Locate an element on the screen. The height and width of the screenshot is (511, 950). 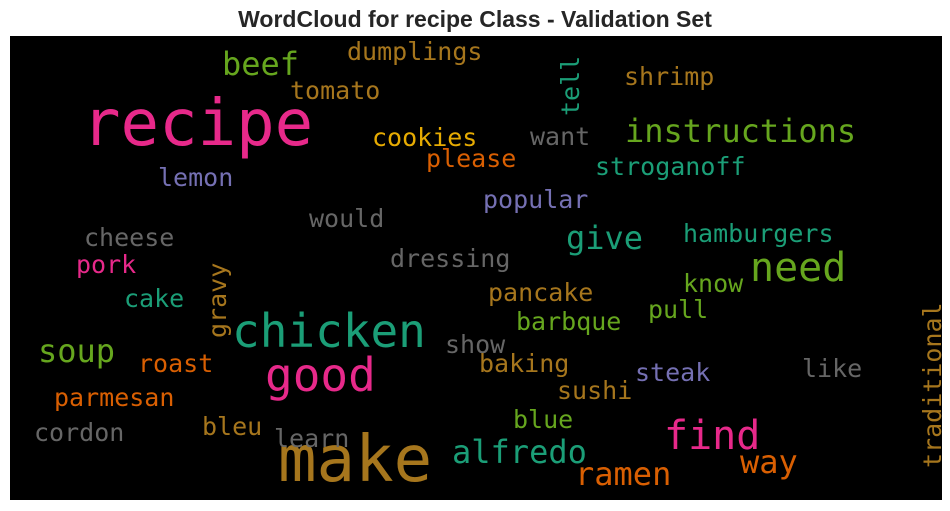
word-lemon: lemon is located at coordinates (196, 177).